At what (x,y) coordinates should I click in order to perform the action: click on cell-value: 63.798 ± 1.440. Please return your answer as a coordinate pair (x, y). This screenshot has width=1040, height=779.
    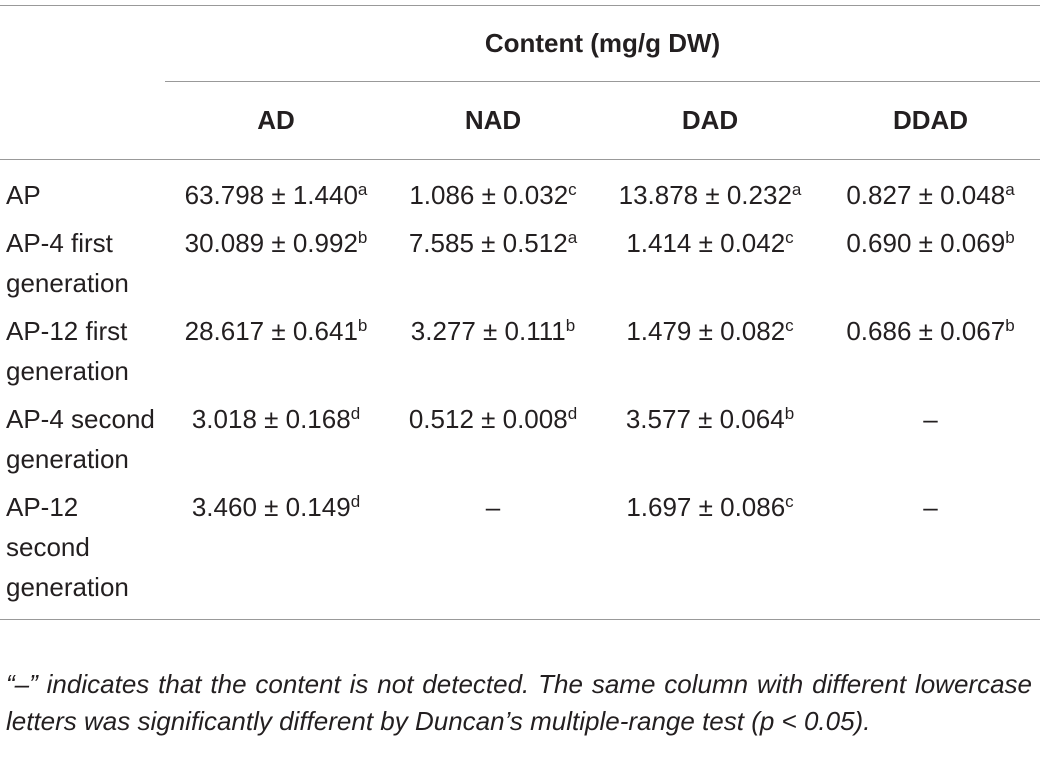
    Looking at the image, I should click on (271, 195).